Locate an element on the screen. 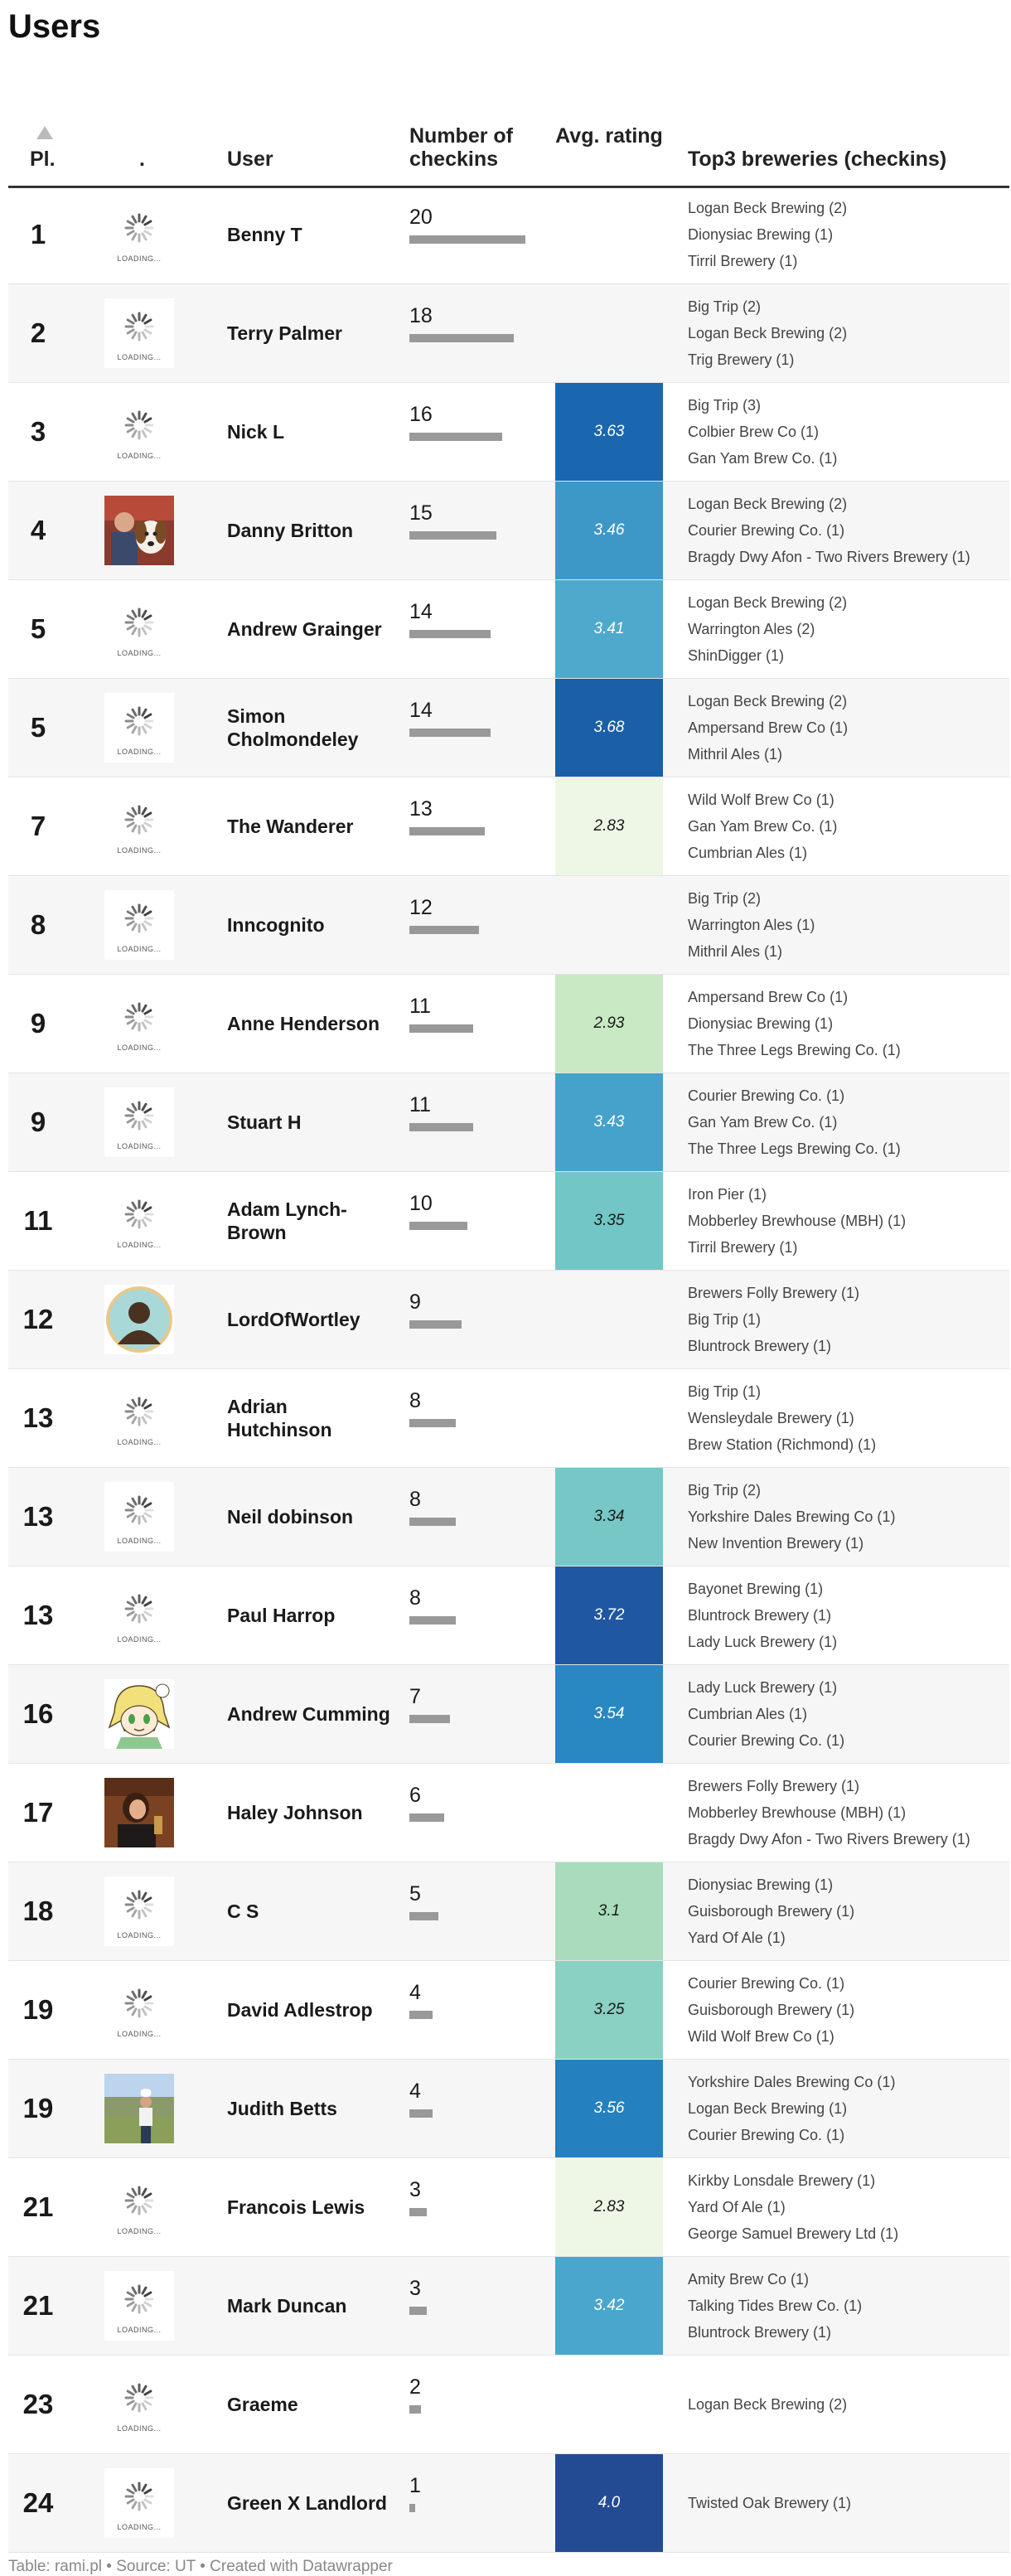  brewery-item: Bluntrock Brewery (1) is located at coordinates (760, 2332).